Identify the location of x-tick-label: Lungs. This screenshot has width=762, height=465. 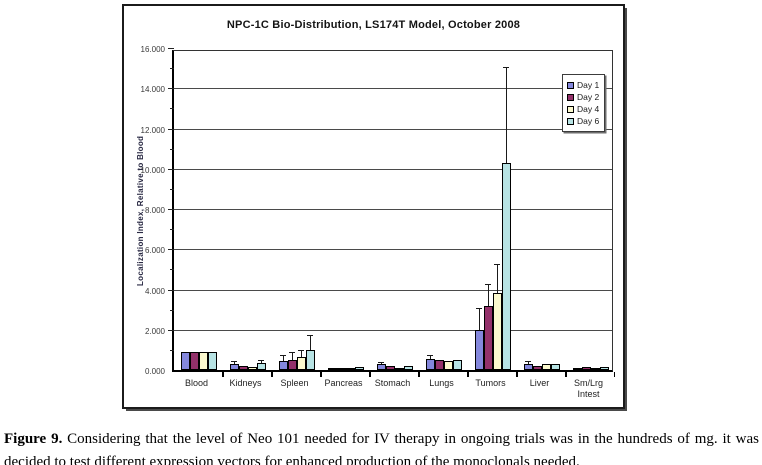
(441, 383).